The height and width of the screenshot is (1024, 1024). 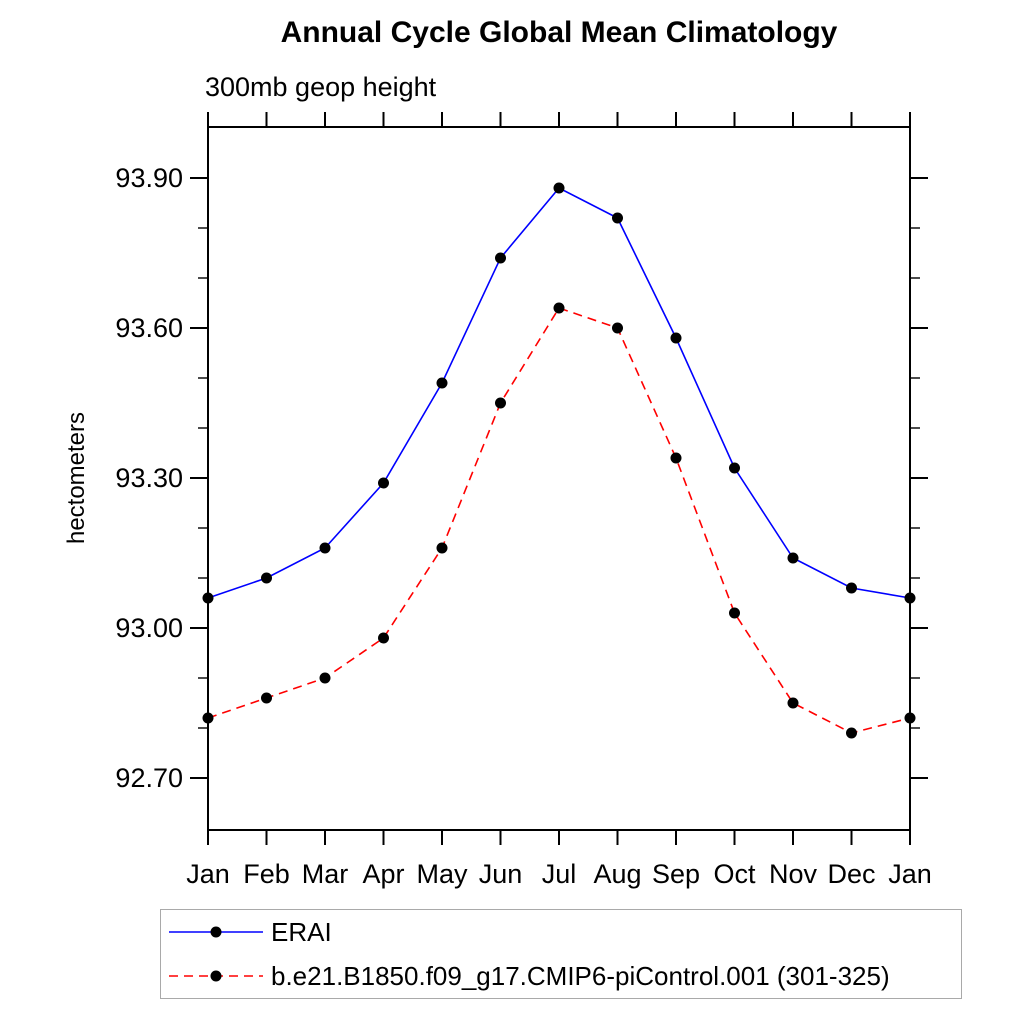 What do you see at coordinates (149, 628) in the screenshot?
I see `y-tick-label: 93.00` at bounding box center [149, 628].